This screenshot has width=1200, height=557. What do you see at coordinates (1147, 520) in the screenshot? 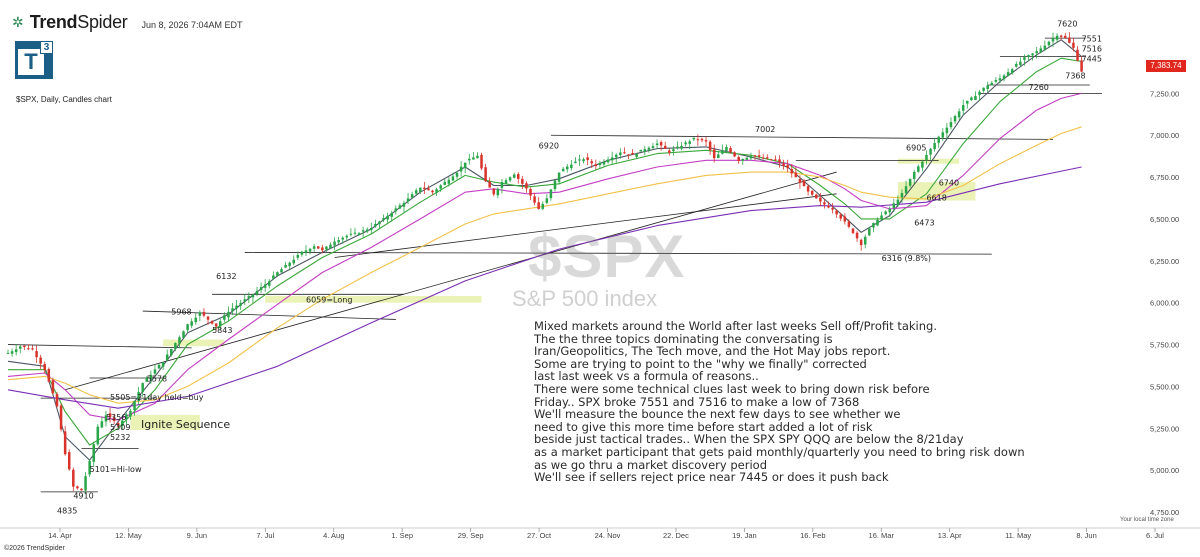
I see `local-time-zone: Your local time zone` at bounding box center [1147, 520].